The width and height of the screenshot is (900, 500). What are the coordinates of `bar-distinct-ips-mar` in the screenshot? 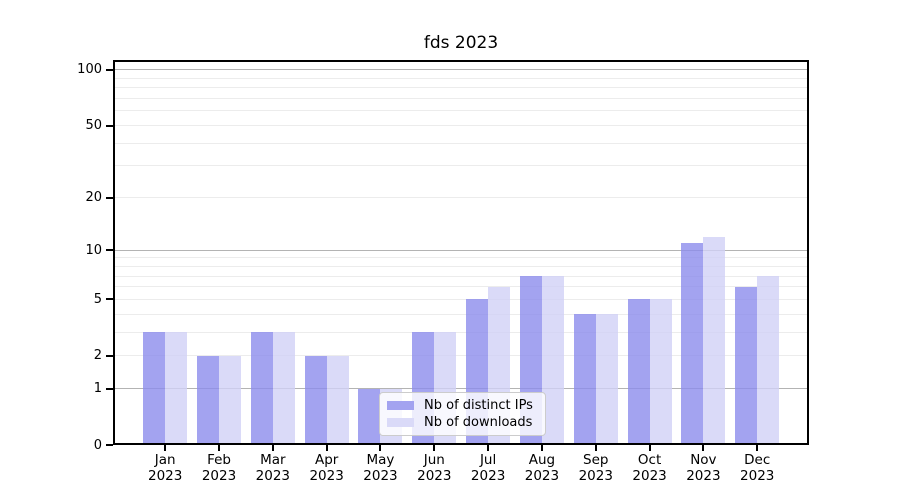 It's located at (261, 388).